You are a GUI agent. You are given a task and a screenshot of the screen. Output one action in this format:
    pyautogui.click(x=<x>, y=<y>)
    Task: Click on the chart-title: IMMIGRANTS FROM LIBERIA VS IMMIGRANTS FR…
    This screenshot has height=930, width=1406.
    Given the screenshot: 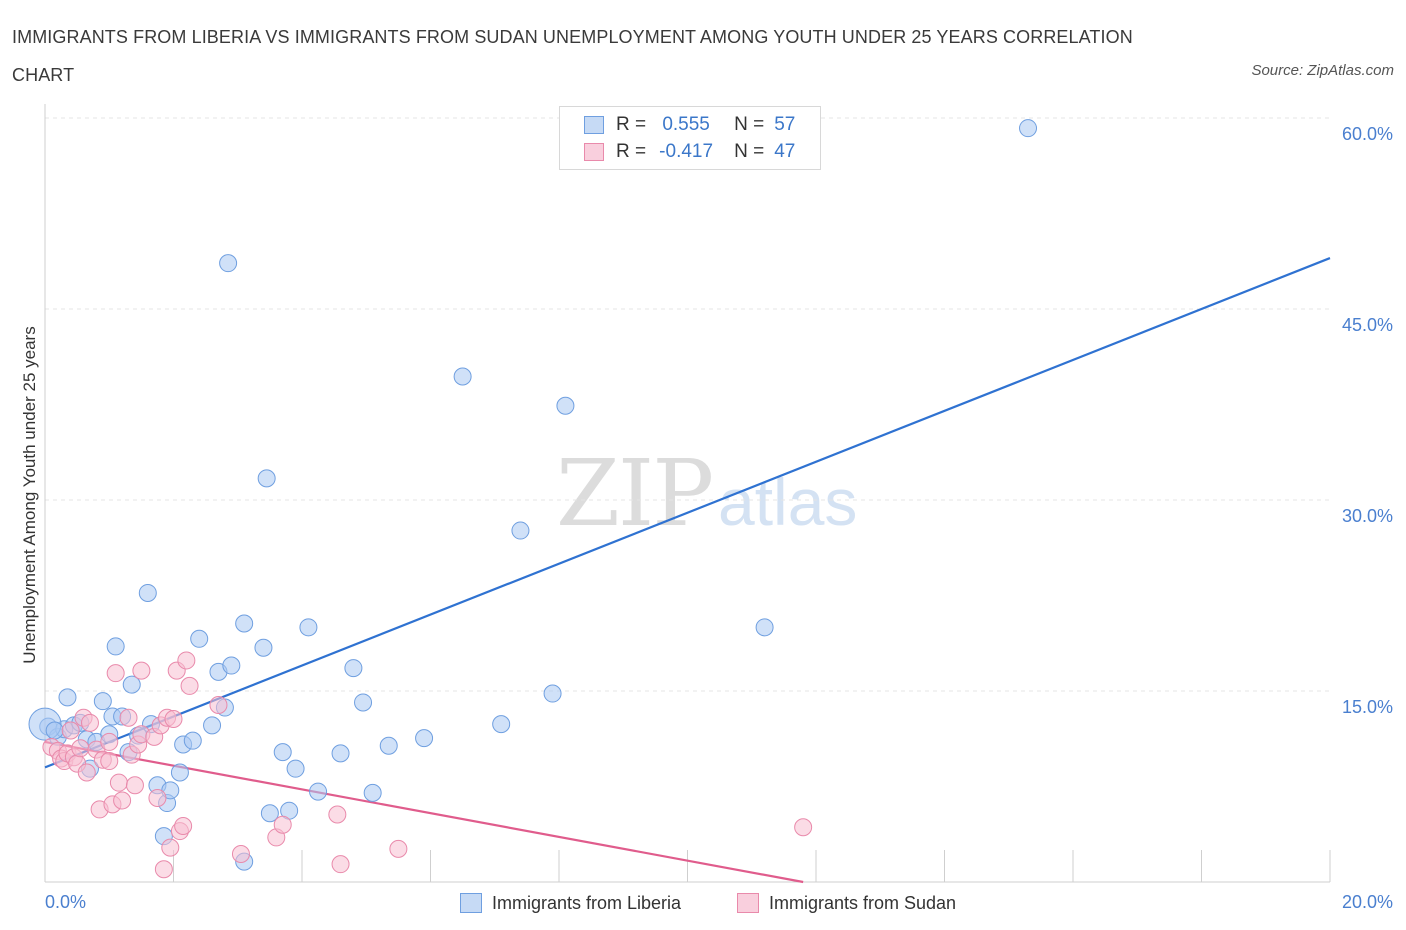 What is the action you would take?
    pyautogui.click(x=572, y=56)
    